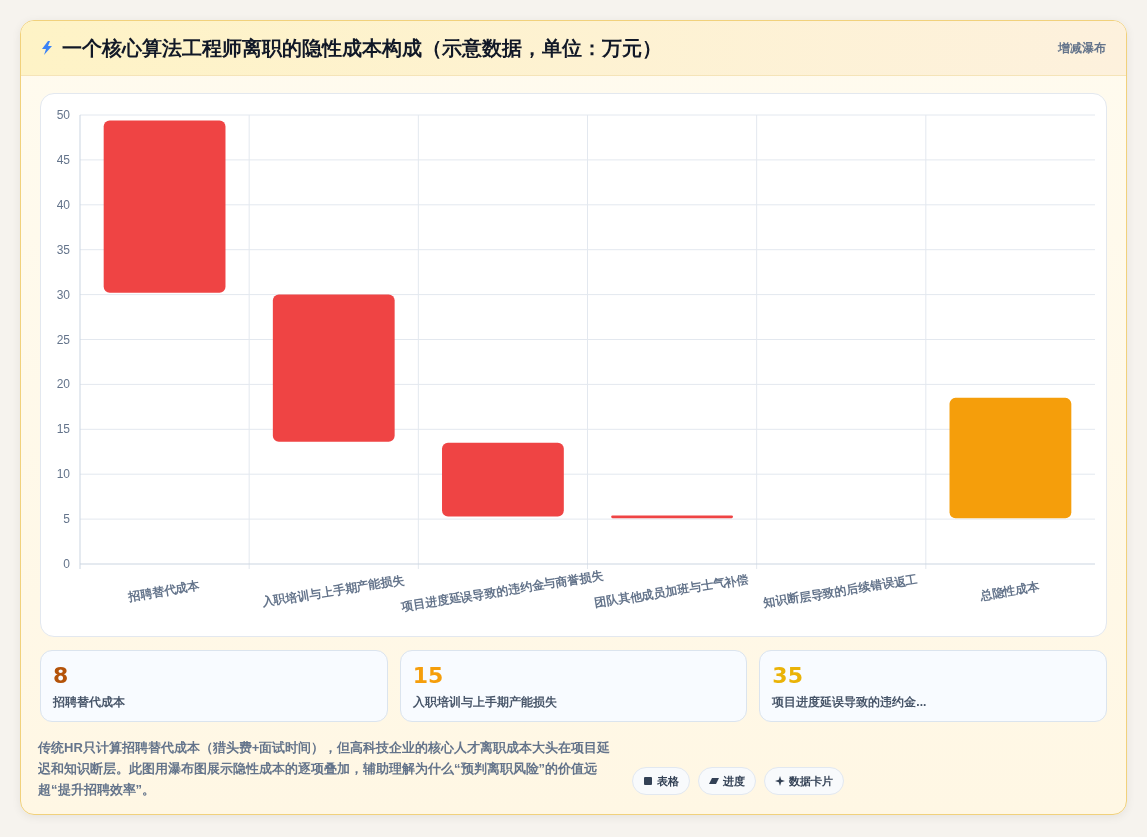  I want to click on button: 数据卡片, so click(804, 781).